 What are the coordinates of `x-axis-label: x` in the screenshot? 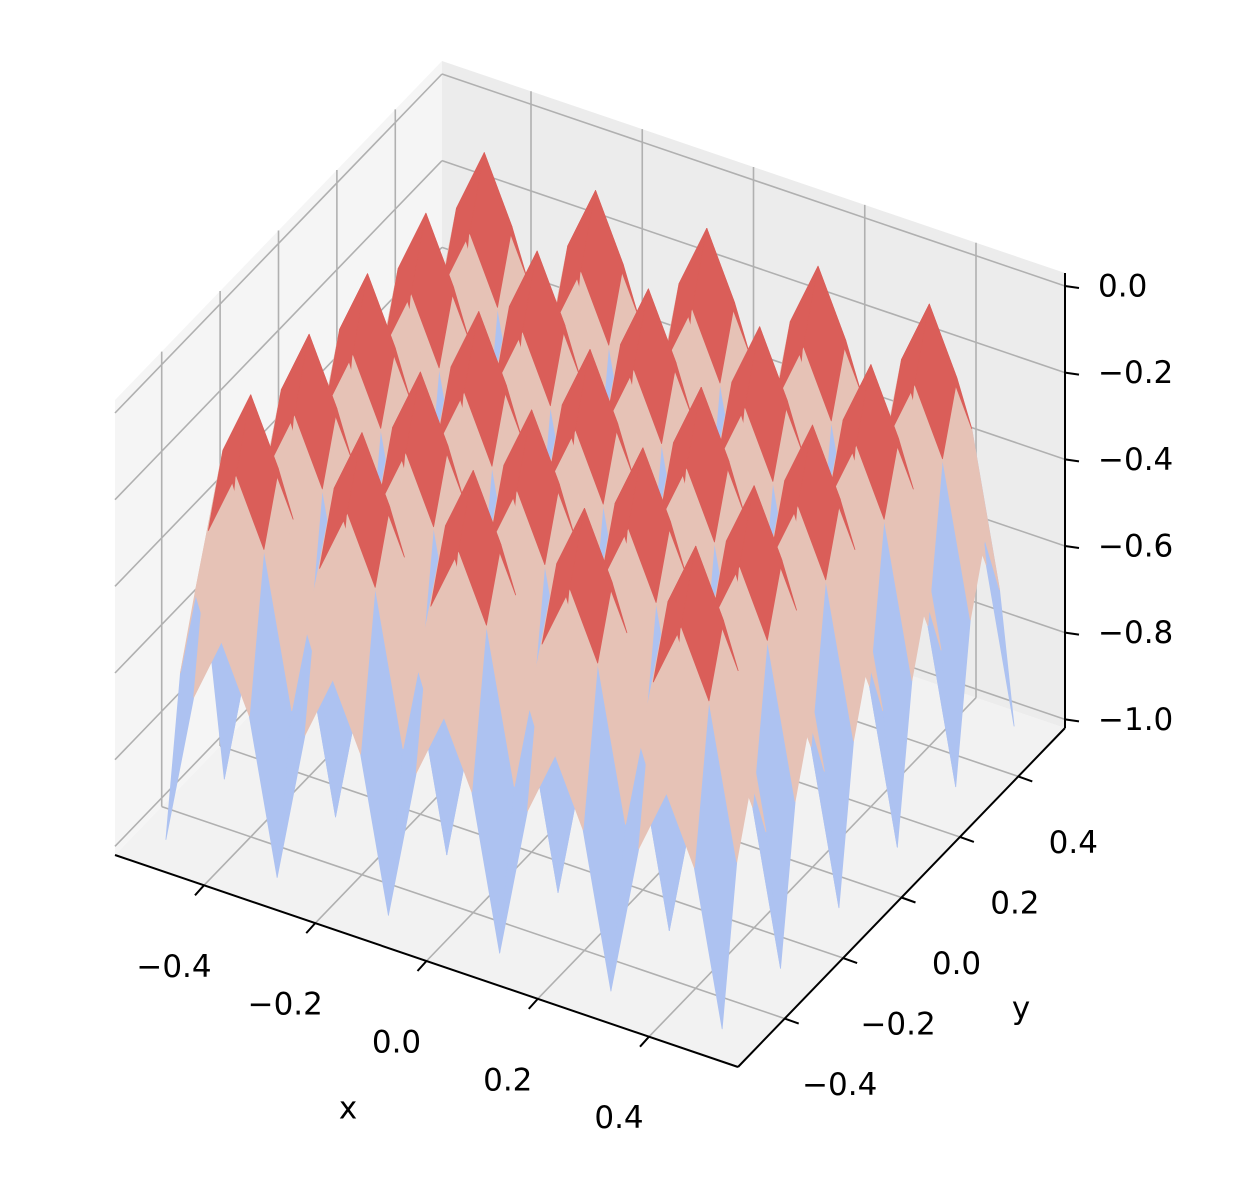 It's located at (348, 1109).